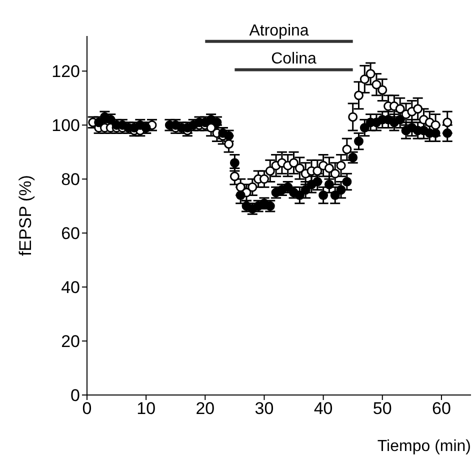  Describe the element at coordinates (70, 342) in the screenshot. I see `y-tick-label: 20` at that location.